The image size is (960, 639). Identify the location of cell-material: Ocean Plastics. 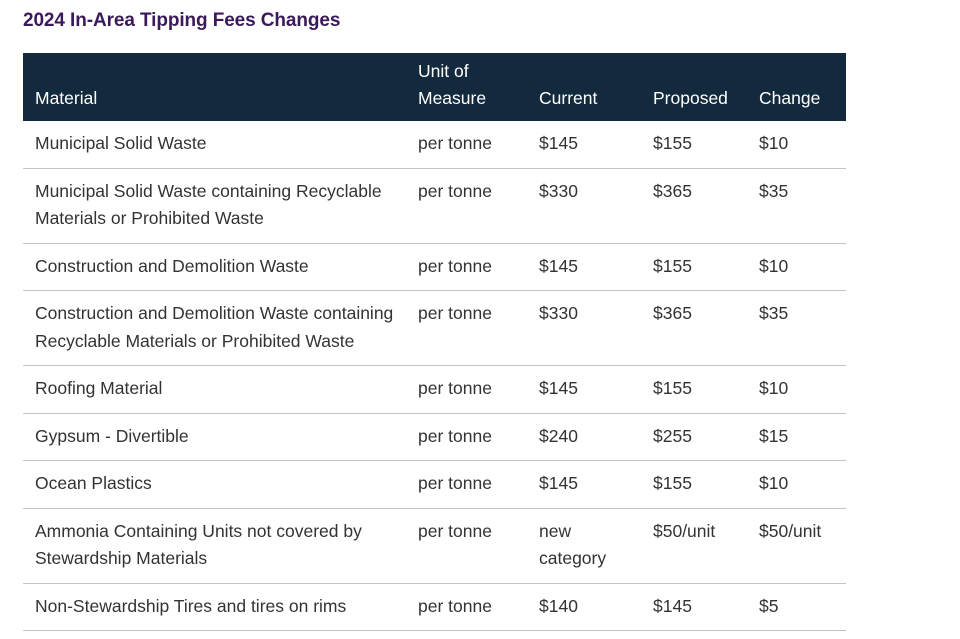
(214, 484).